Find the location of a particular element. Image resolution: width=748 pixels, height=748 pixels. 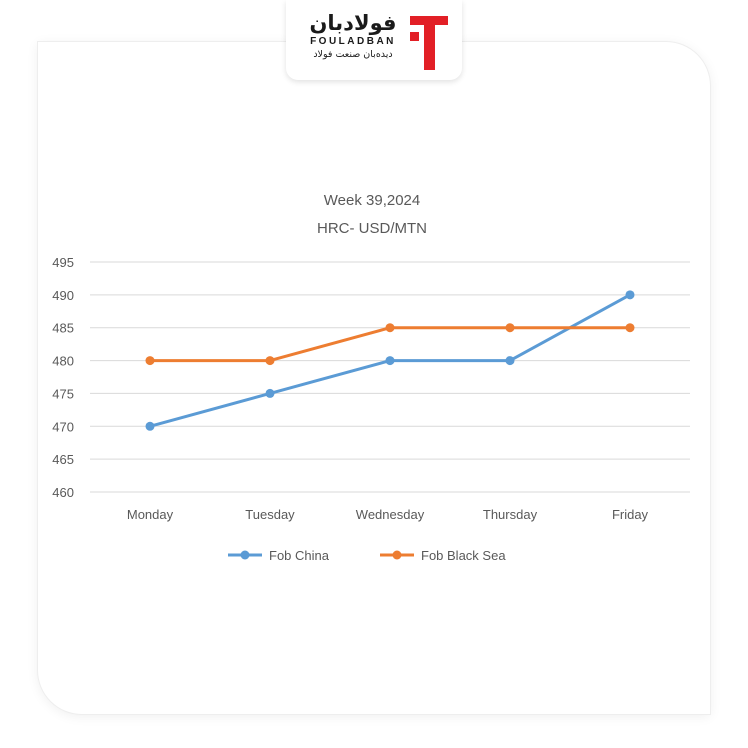

chart-title-line-2: HRC- USD/MTN is located at coordinates (372, 228).